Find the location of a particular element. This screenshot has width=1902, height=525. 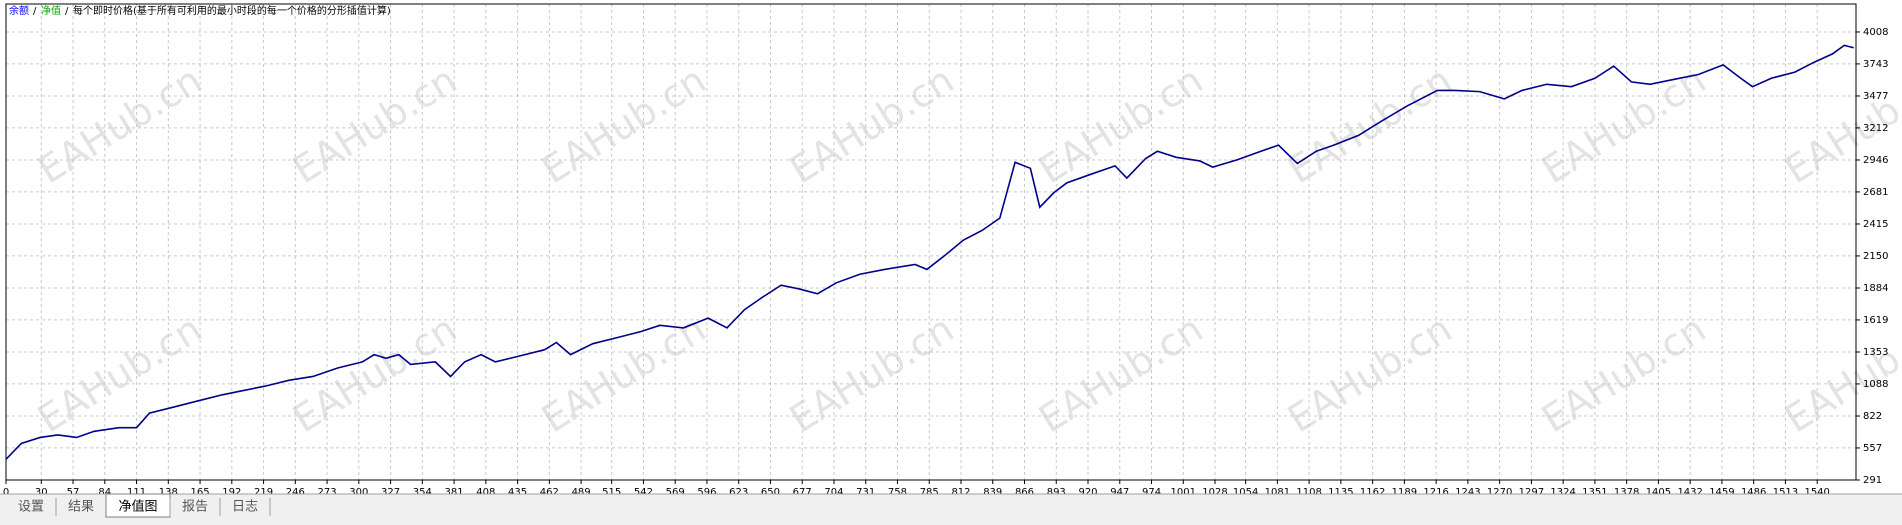

x-tick-label: 0 is located at coordinates (6, 492).